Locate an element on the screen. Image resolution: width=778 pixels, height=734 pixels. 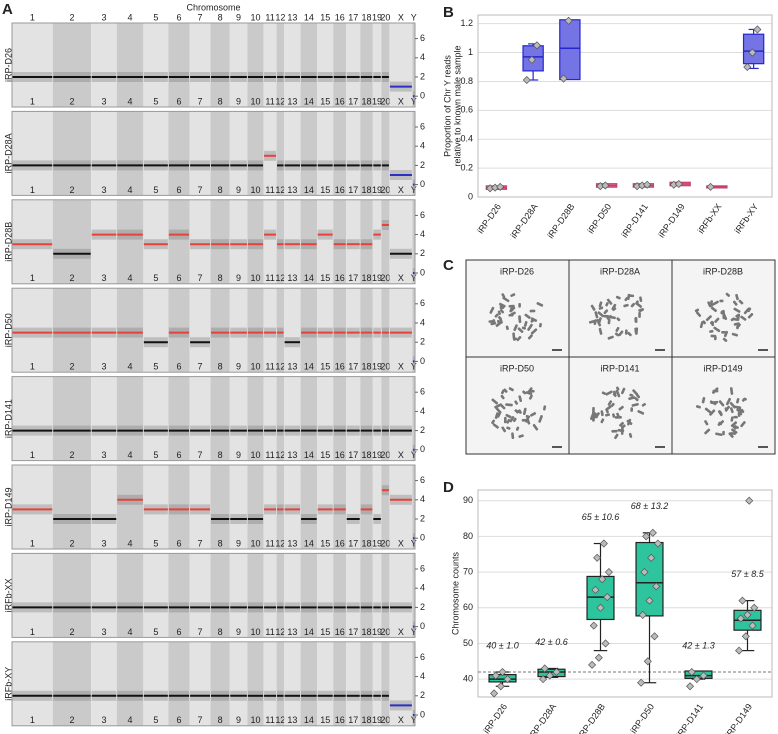
chromosome-label: 5 is located at coordinates (155, 455).